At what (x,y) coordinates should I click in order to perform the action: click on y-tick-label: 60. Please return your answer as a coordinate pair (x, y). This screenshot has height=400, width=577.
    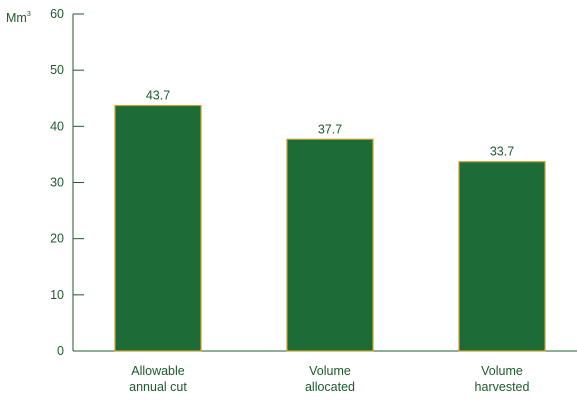
    Looking at the image, I should click on (57, 14).